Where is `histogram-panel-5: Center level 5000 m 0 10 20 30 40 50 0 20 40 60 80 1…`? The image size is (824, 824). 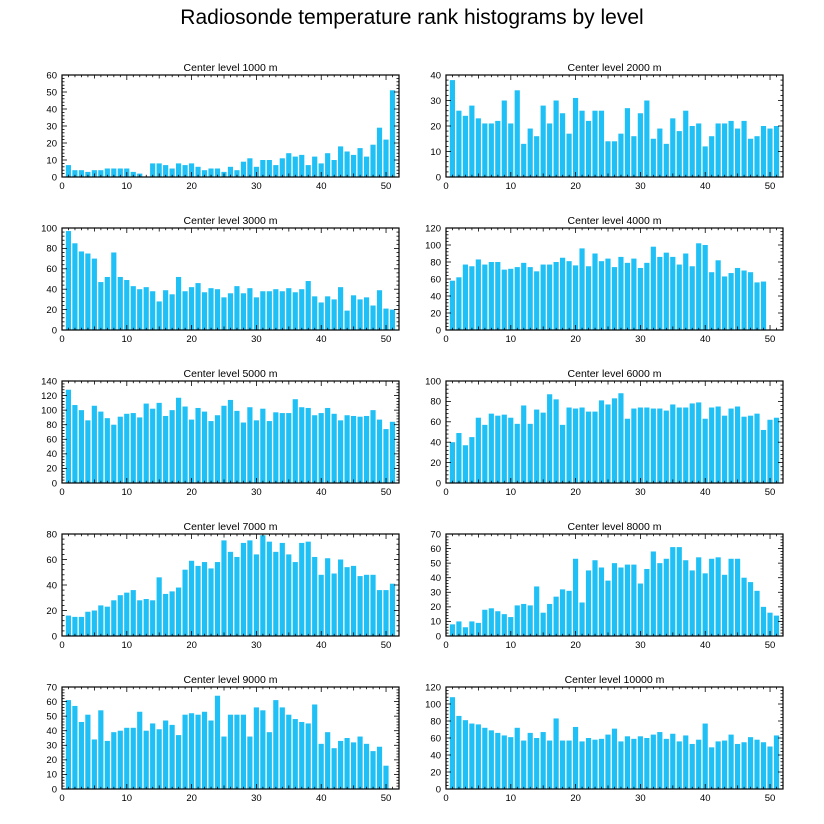
histogram-panel-5: Center level 5000 m 0 10 20 30 40 50 0 20 40 60 80 1… is located at coordinates (220, 433).